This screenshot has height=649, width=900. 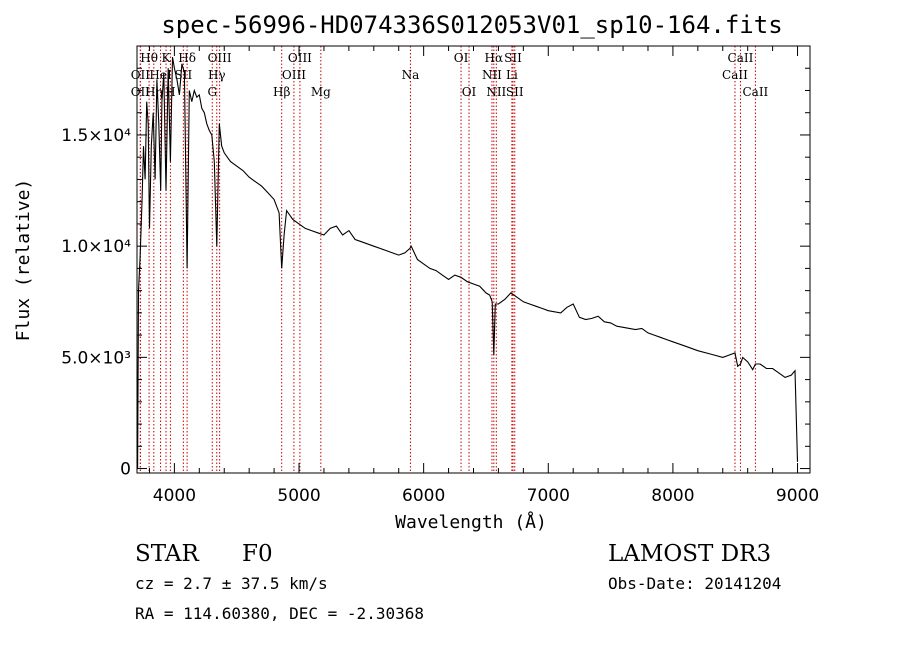 What do you see at coordinates (423, 496) in the screenshot?
I see `x-tick-label: 6000` at bounding box center [423, 496].